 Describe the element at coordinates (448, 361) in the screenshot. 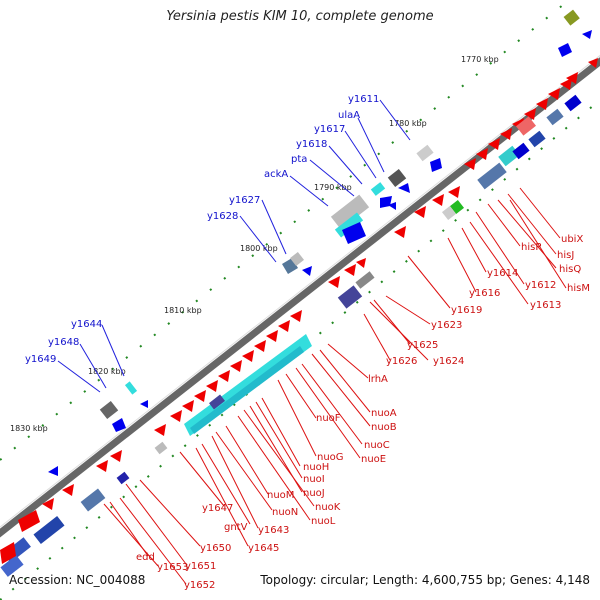

I see `gene-label-y1624: y1624` at that location.